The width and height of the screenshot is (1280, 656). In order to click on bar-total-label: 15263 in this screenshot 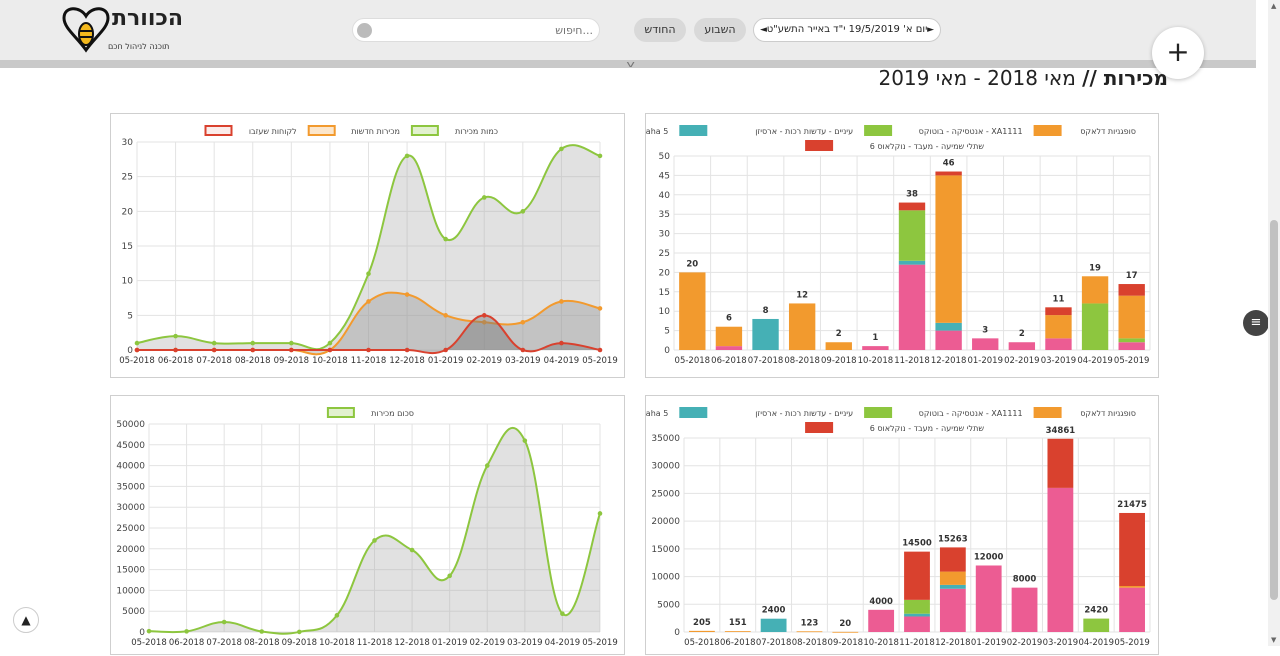, I will do `click(953, 539)`.